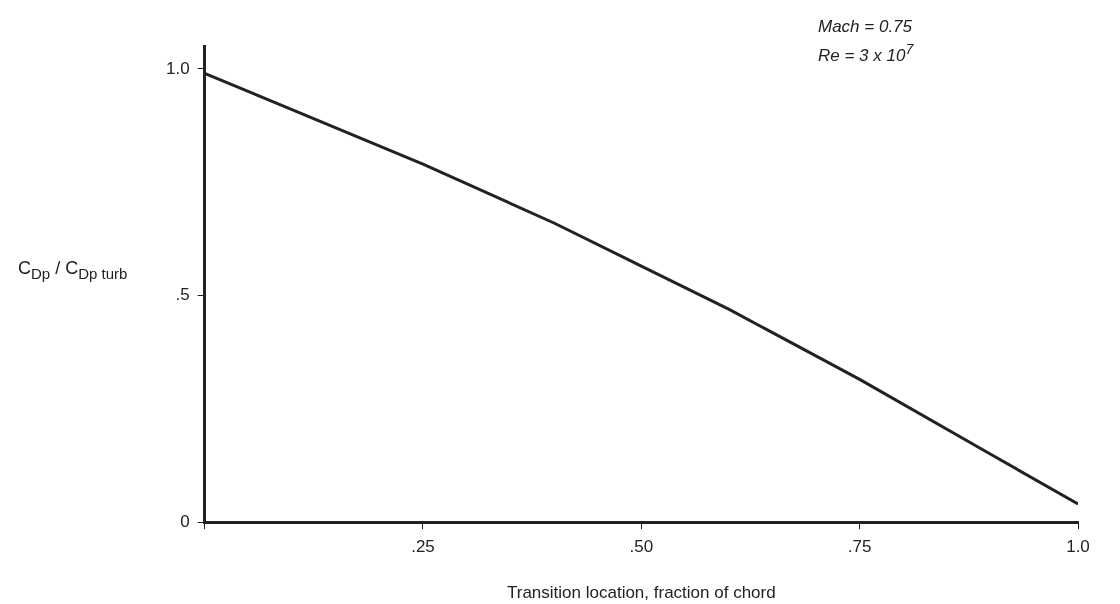  I want to click on x-tick-label: .25, so click(423, 547).